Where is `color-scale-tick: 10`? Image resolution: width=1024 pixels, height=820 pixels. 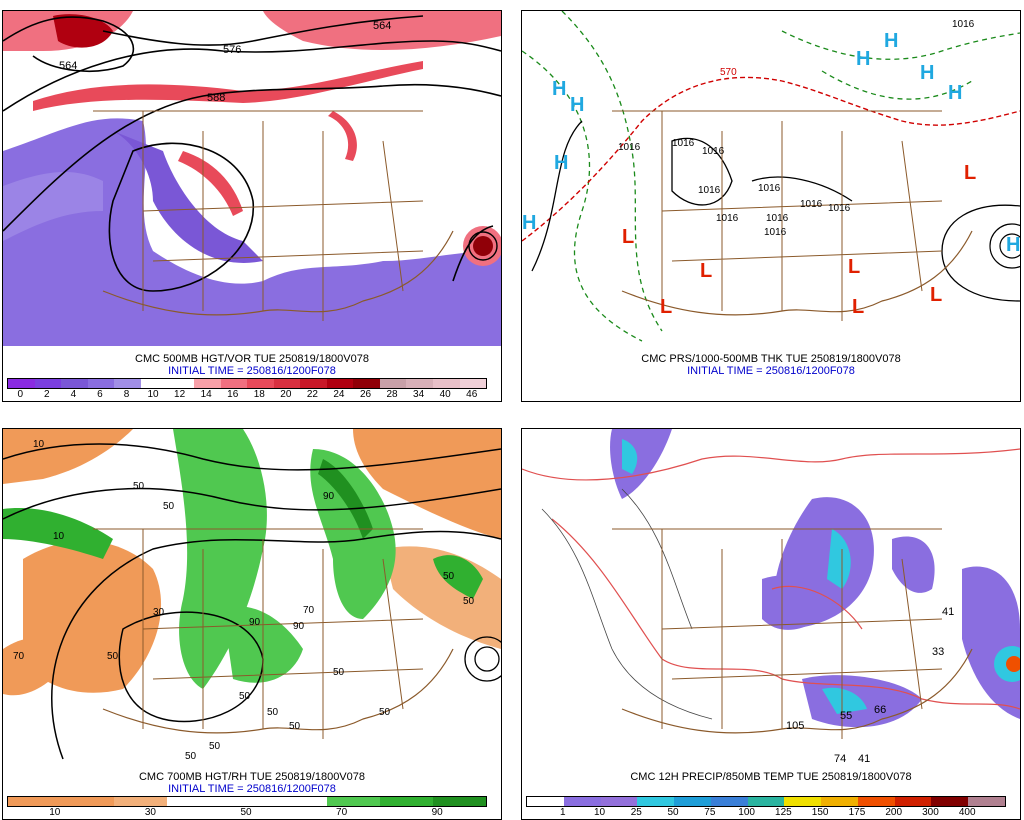
color-scale-tick: 10 is located at coordinates (55, 812).